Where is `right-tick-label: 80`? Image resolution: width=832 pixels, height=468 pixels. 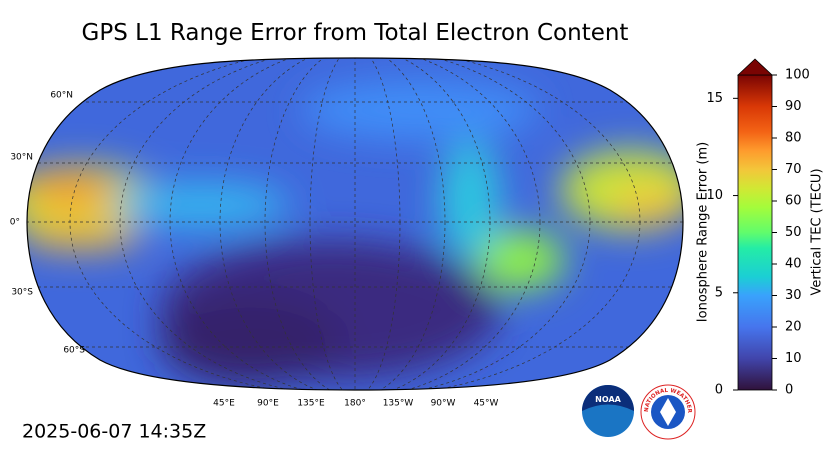 right-tick-label: 80 is located at coordinates (793, 138).